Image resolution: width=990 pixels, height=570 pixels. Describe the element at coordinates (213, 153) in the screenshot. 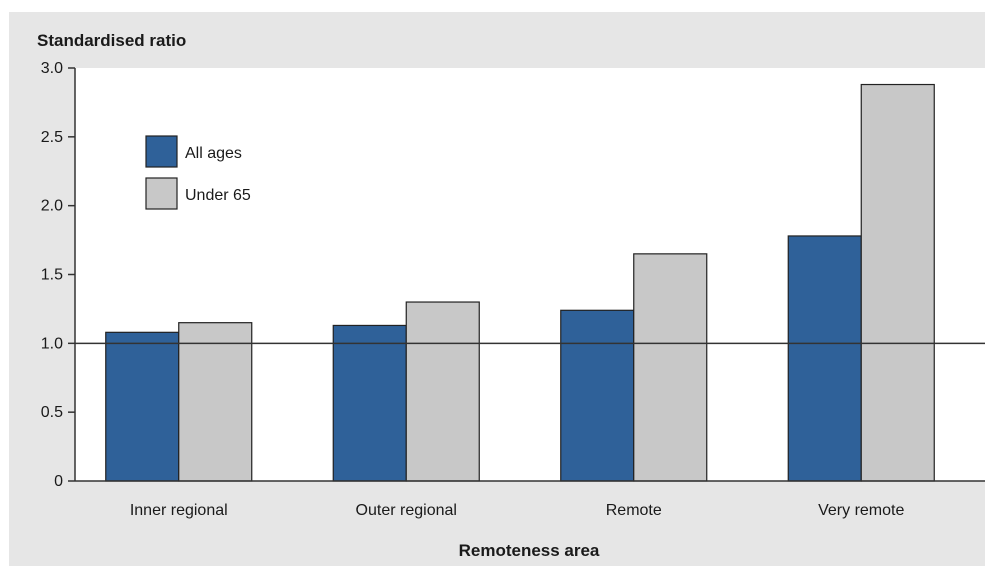

I see `legend-label: All ages` at that location.